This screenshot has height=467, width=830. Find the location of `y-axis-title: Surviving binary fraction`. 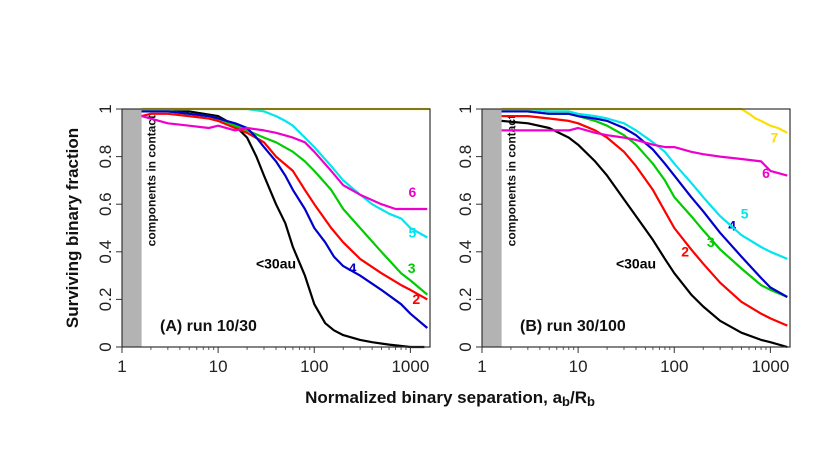

y-axis-title: Surviving binary fraction is located at coordinates (72, 228).